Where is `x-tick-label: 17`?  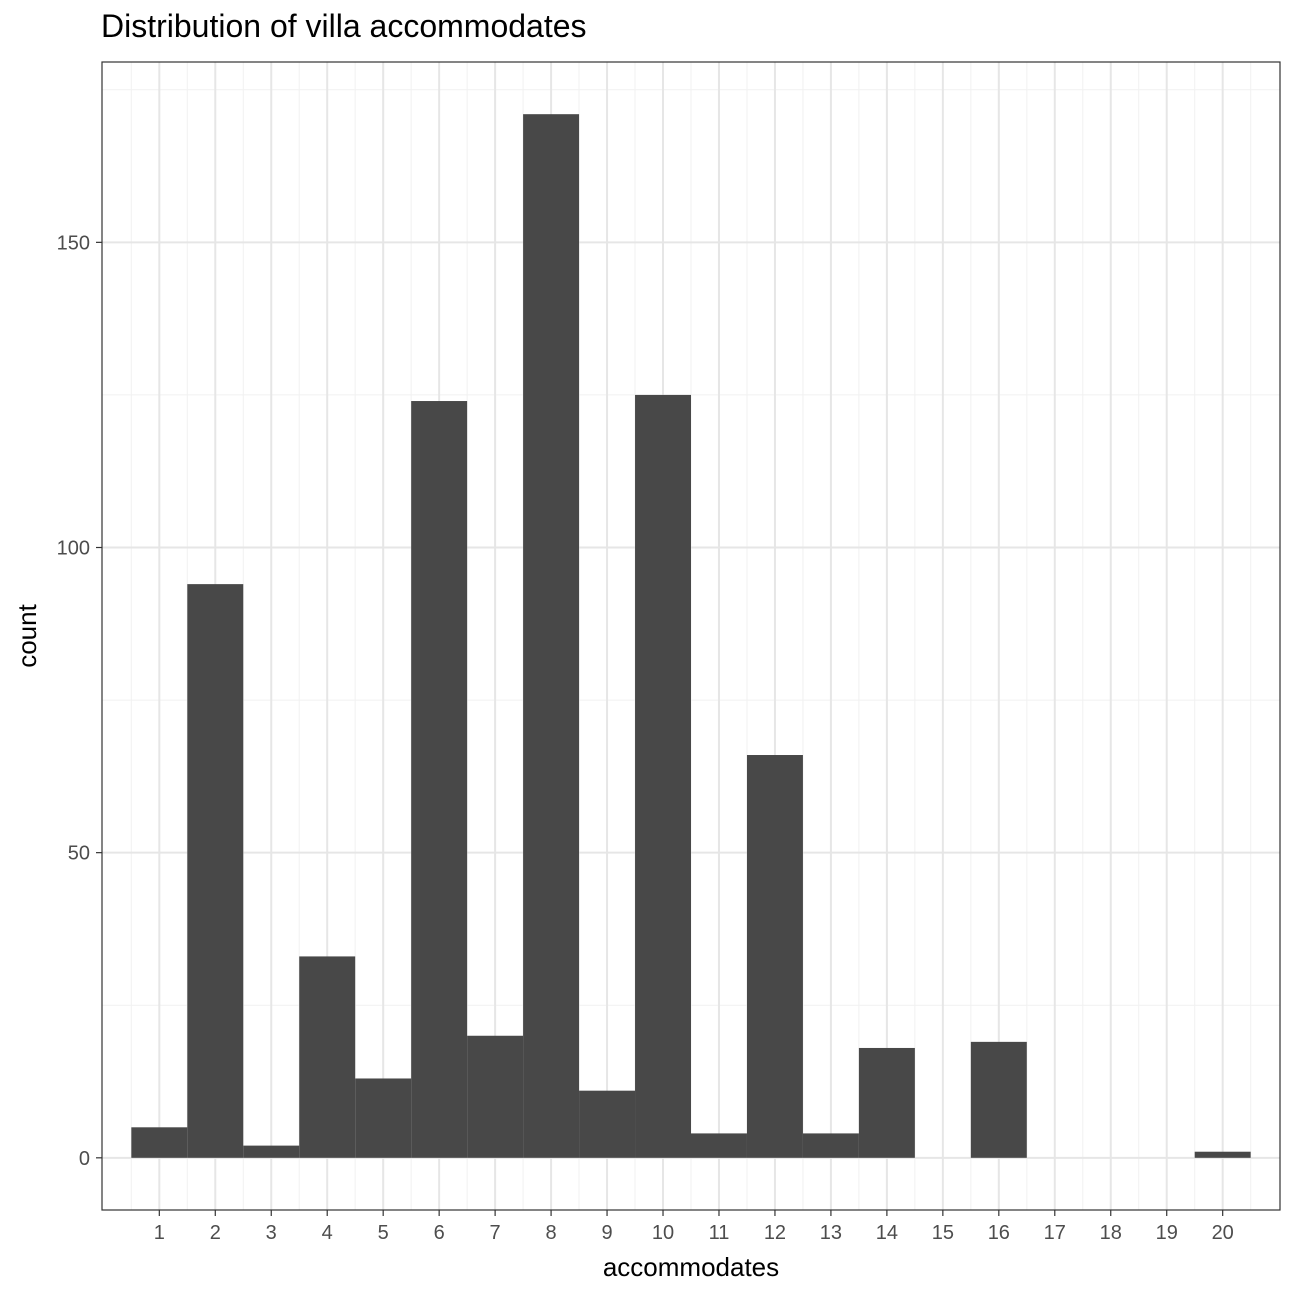
x-tick-label: 17 is located at coordinates (1055, 1233).